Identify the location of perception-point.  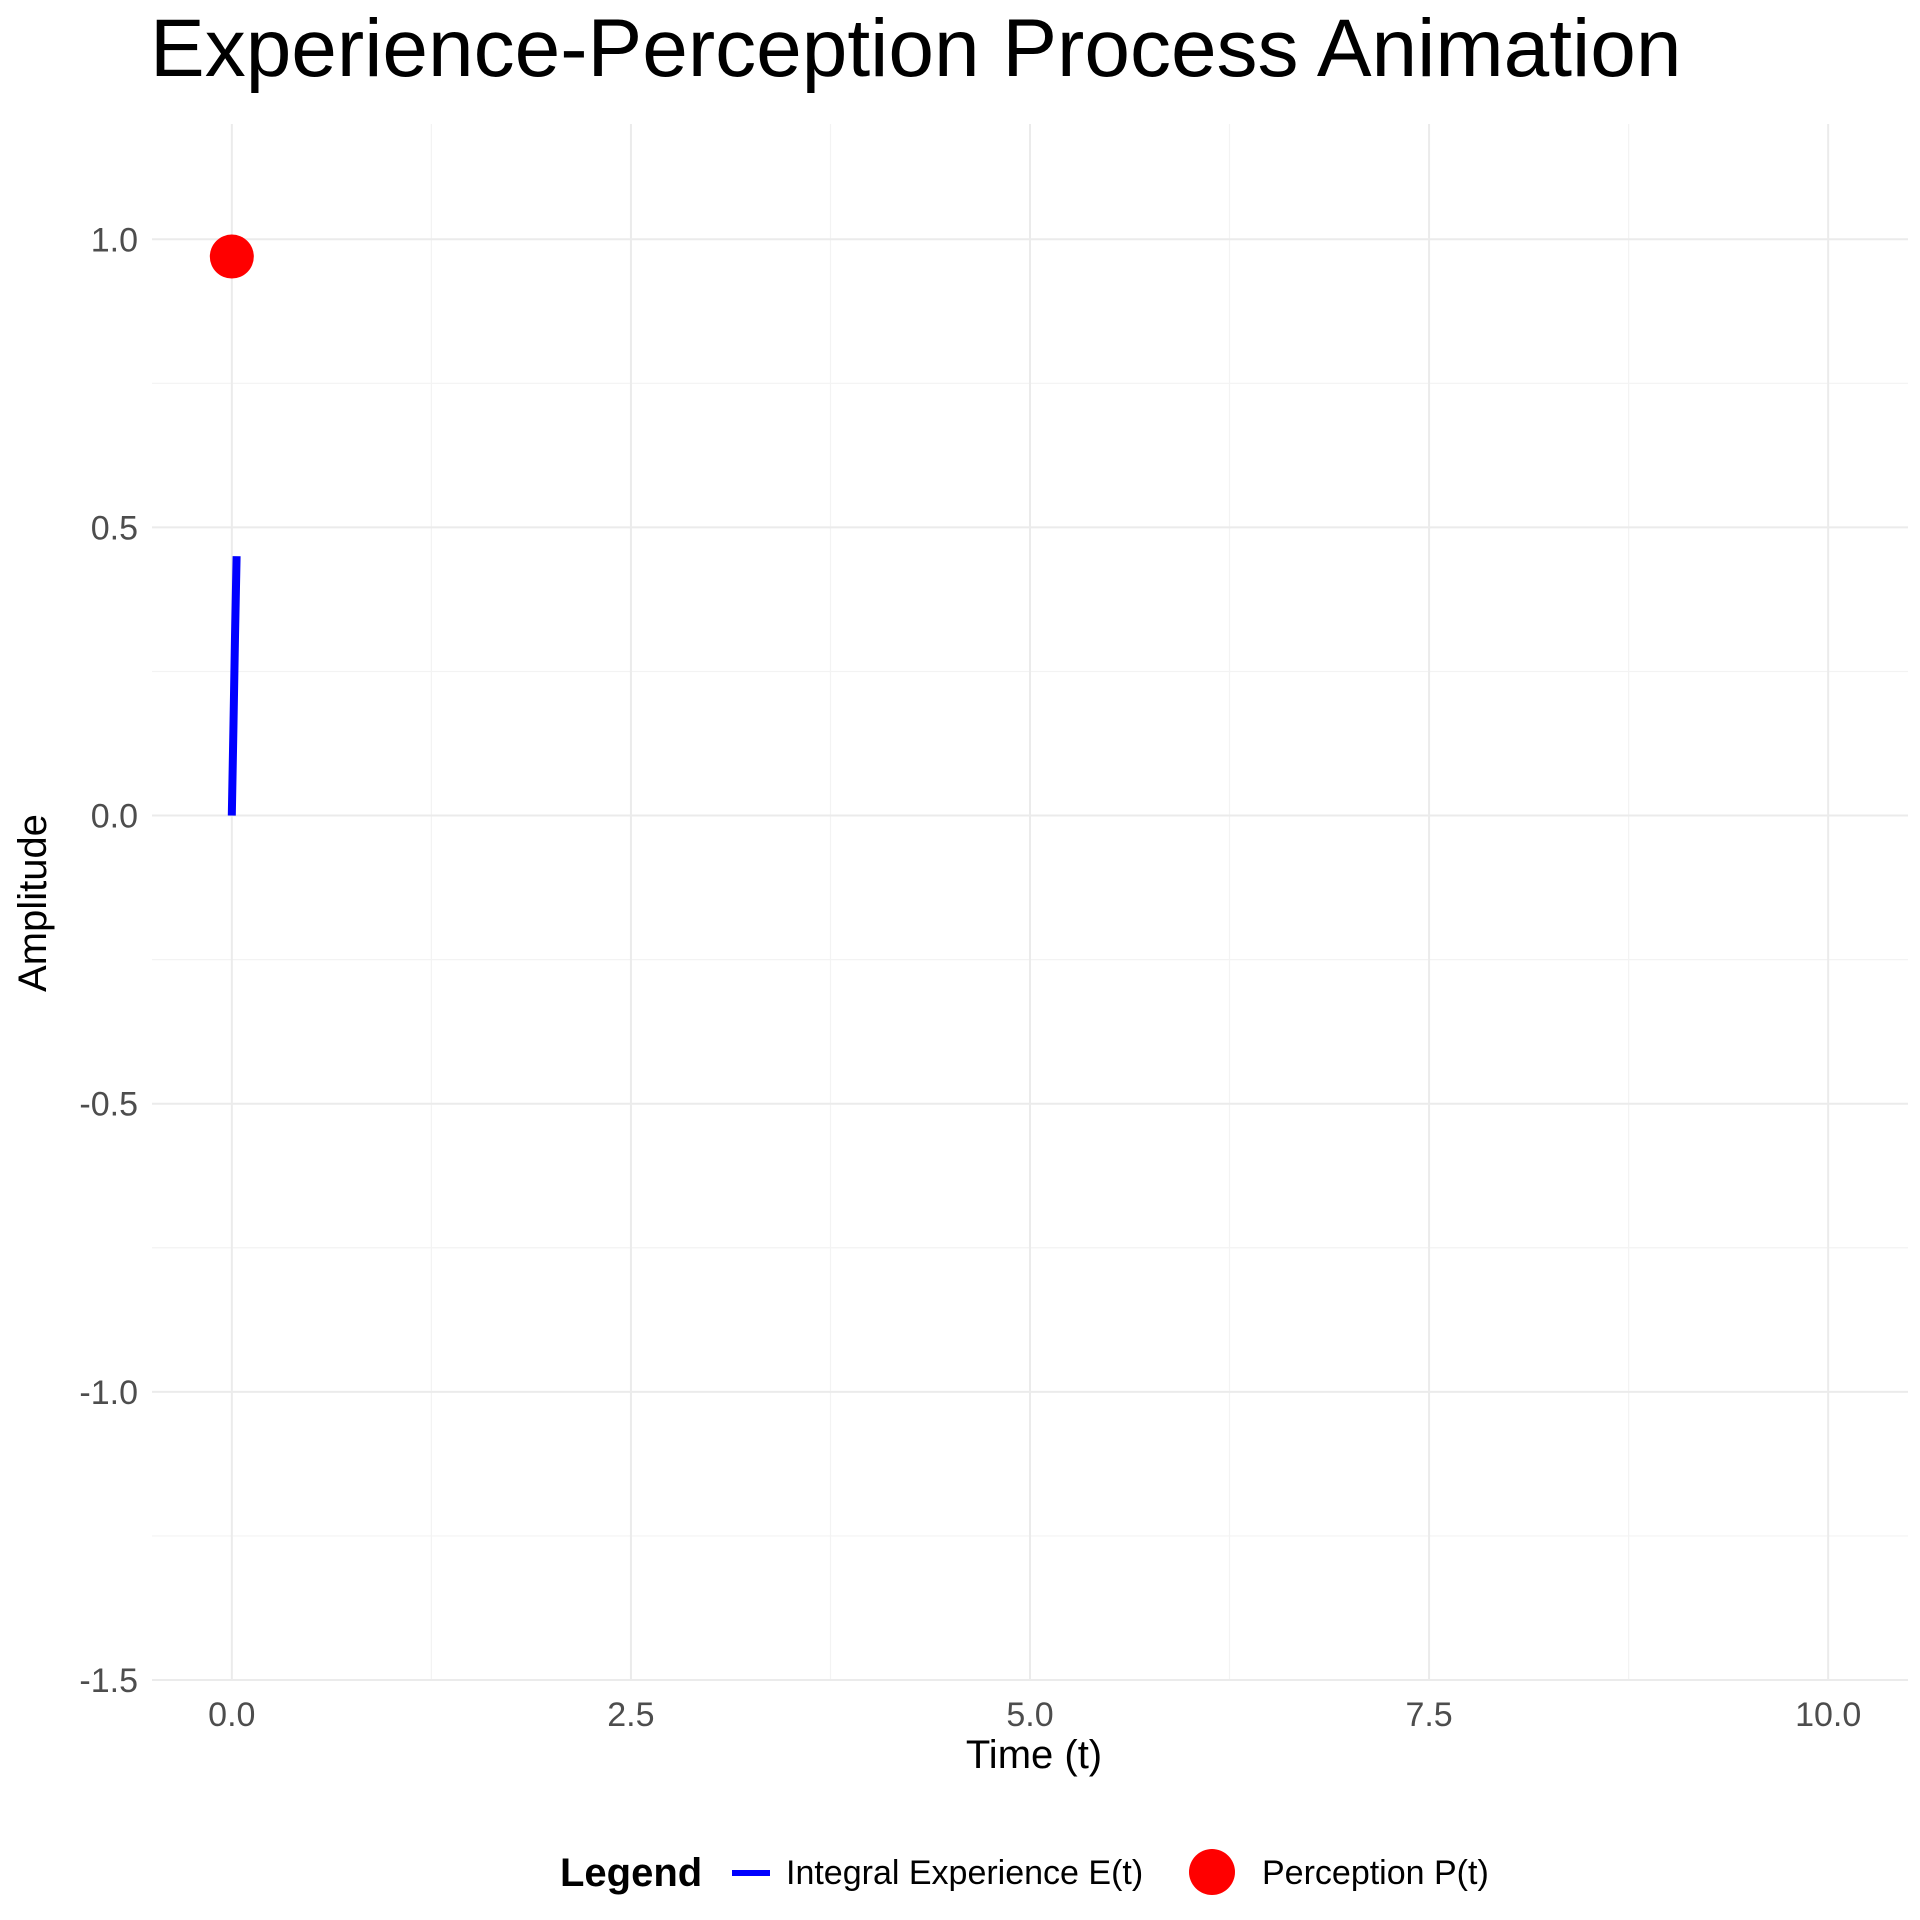
(231, 256).